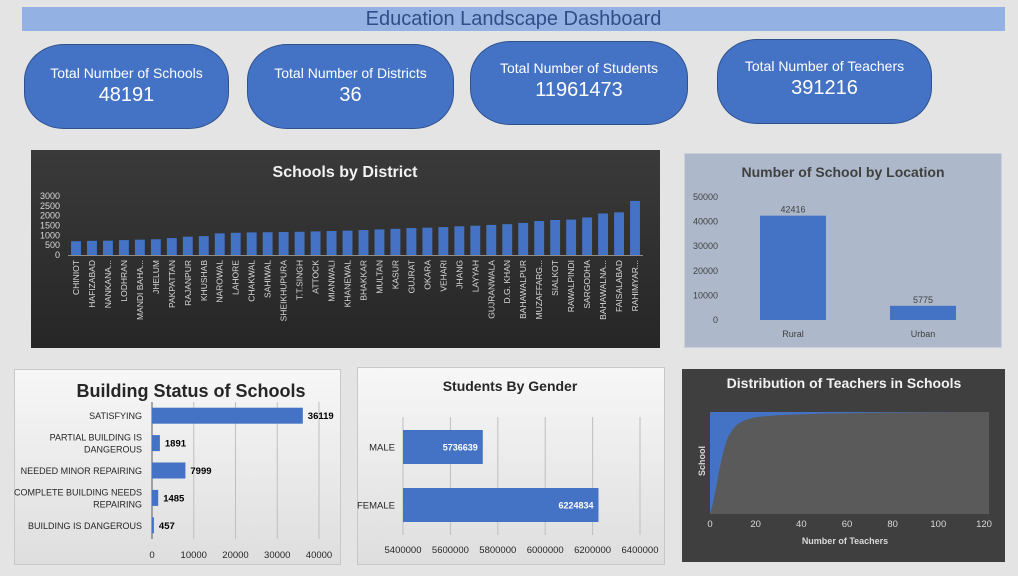  What do you see at coordinates (844, 383) in the screenshot?
I see `chart-title: Distribution of Teachers in Schools` at bounding box center [844, 383].